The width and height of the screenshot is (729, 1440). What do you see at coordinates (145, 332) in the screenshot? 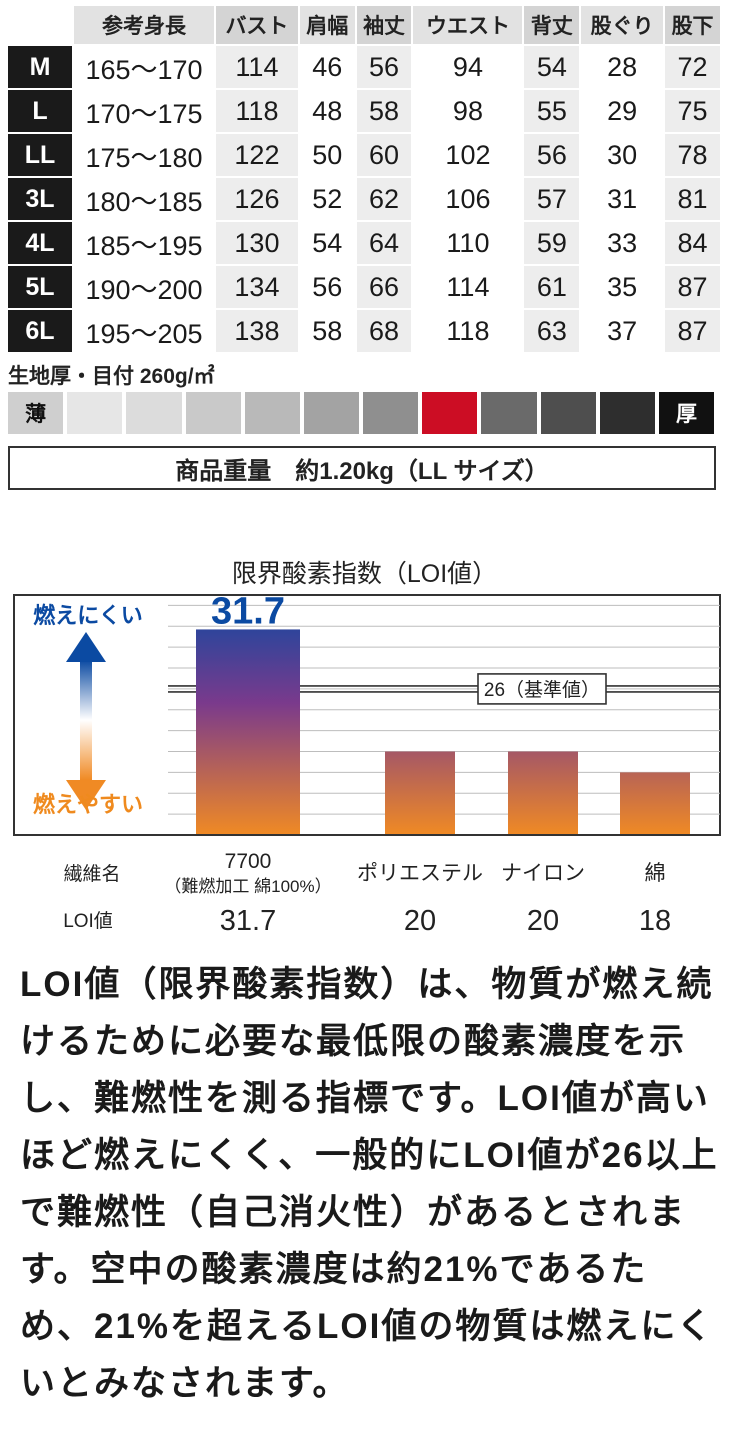
I see `size-table-cell: 195〜205` at bounding box center [145, 332].